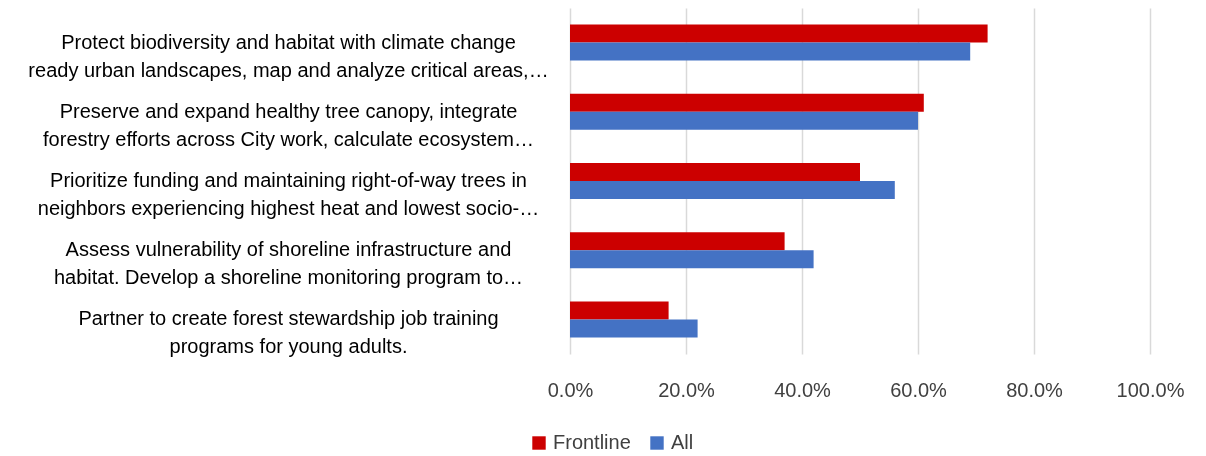 The width and height of the screenshot is (1206, 456). I want to click on legend-label: Frontline, so click(592, 442).